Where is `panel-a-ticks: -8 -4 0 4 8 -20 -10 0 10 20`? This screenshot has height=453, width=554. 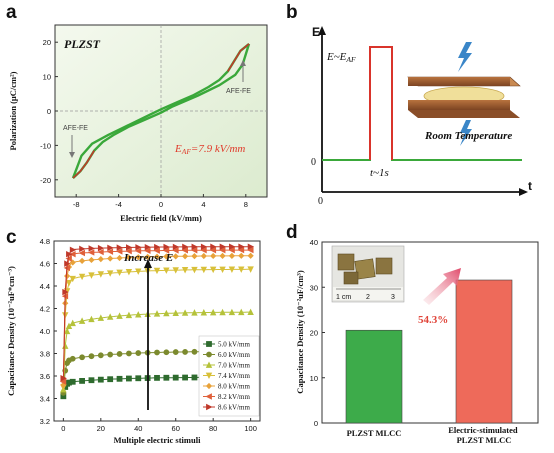 panel-a-ticks: -8 -4 0 4 8 -20 -10 0 10 20 is located at coordinates (144, 123).